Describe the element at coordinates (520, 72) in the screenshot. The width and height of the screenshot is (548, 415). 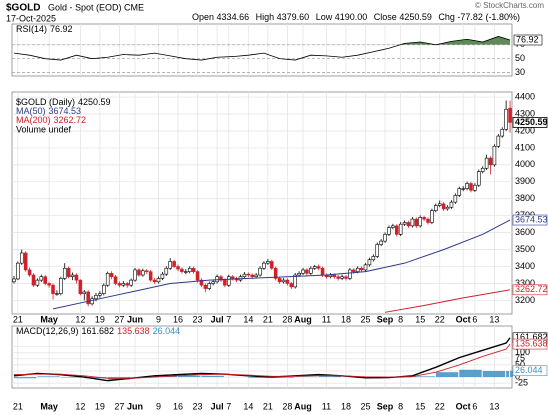
I see `y-tick-label: 30` at that location.